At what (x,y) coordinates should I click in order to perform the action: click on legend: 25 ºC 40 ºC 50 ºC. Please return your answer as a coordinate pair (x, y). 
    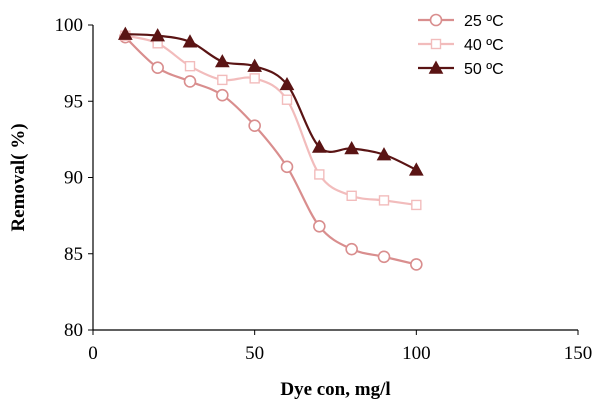
    Looking at the image, I should click on (461, 45).